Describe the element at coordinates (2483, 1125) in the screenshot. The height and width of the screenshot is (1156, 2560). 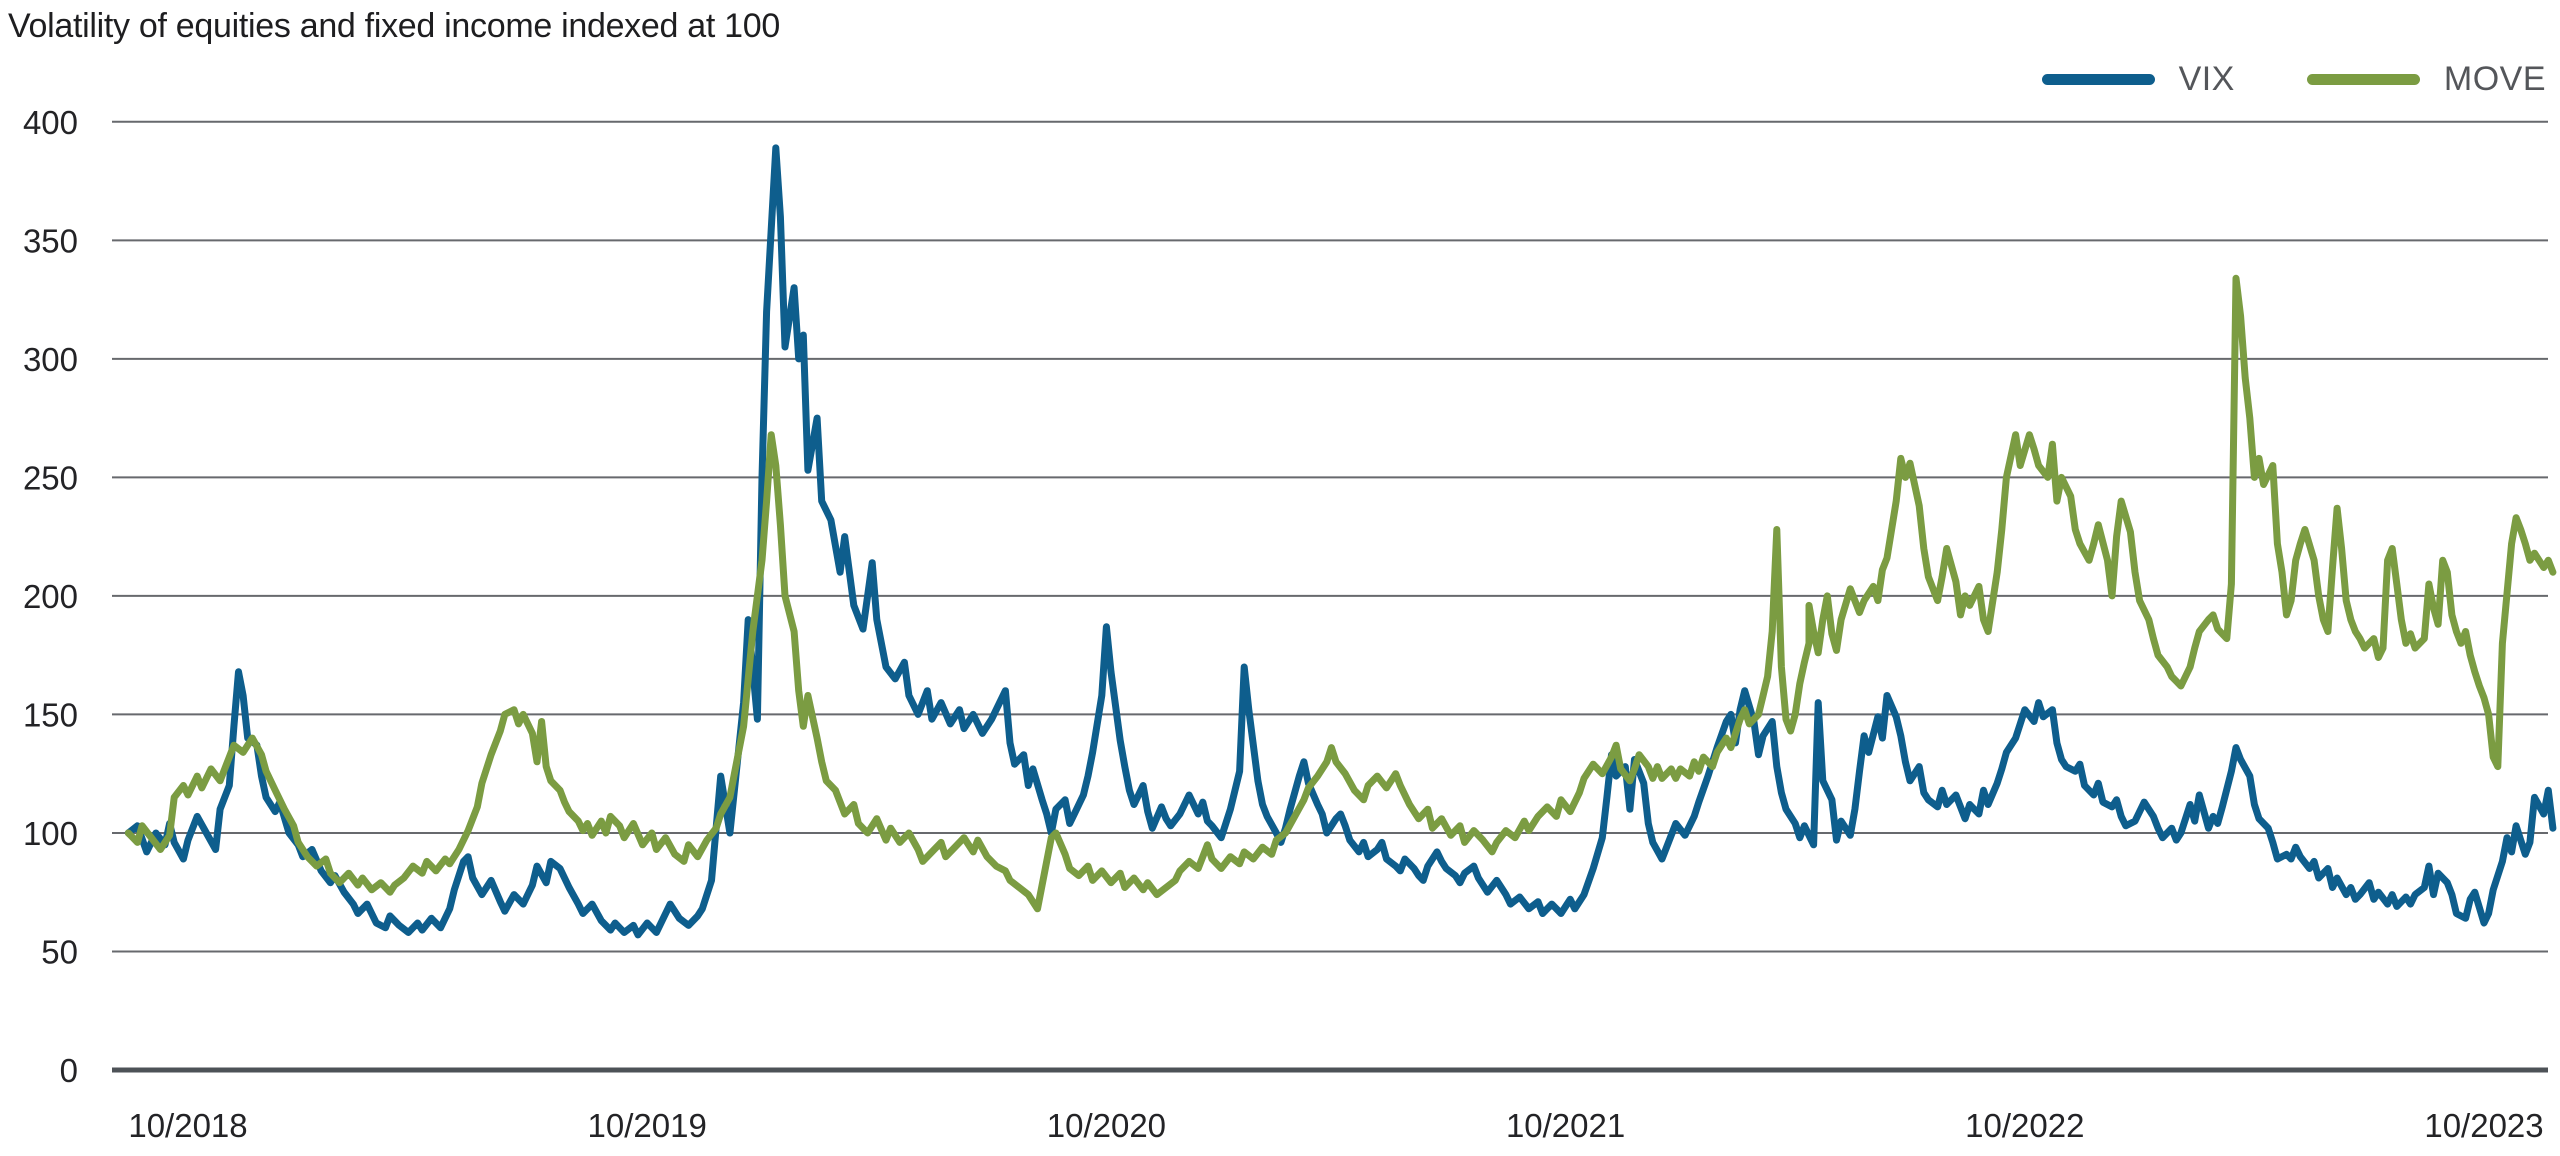
I see `x-tick-label-10-2023: 10/2023` at that location.